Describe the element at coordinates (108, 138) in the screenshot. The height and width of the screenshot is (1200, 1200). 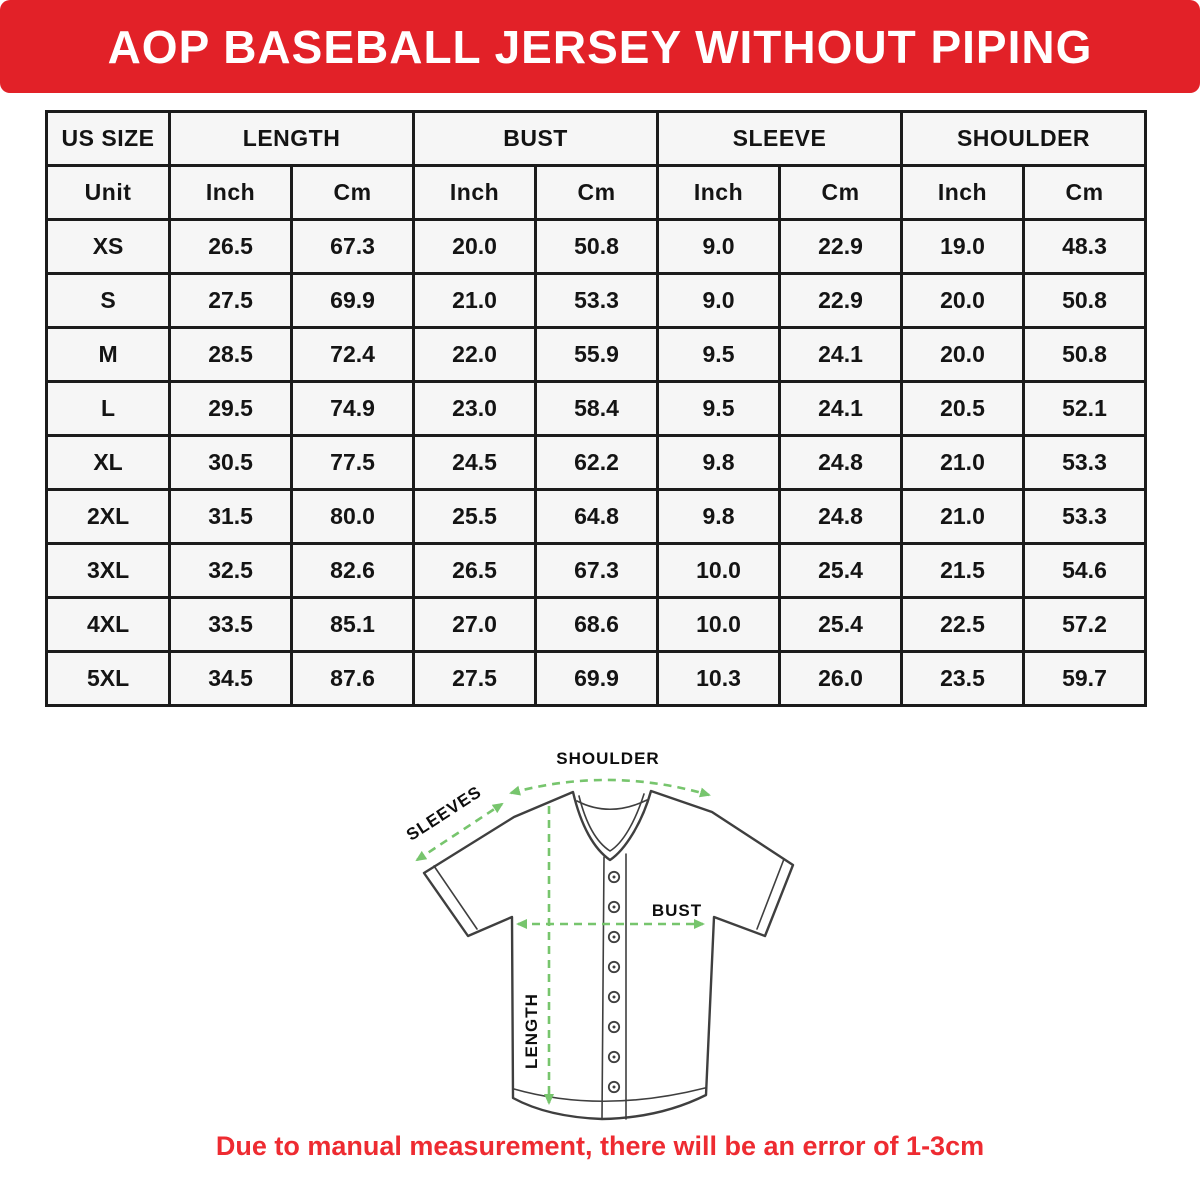
I see `col-header-us-size: US SIZE` at that location.